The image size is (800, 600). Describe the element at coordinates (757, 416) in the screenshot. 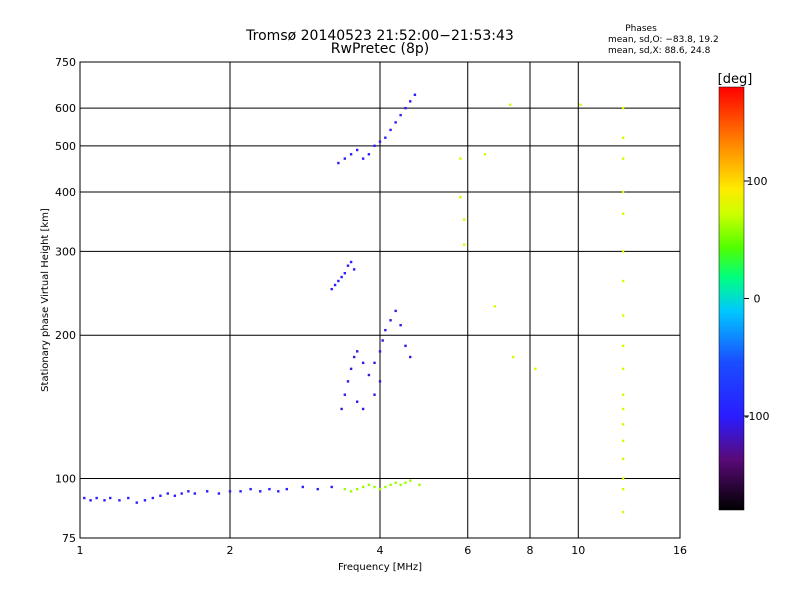

I see `colorbar-tick-label: -100` at that location.